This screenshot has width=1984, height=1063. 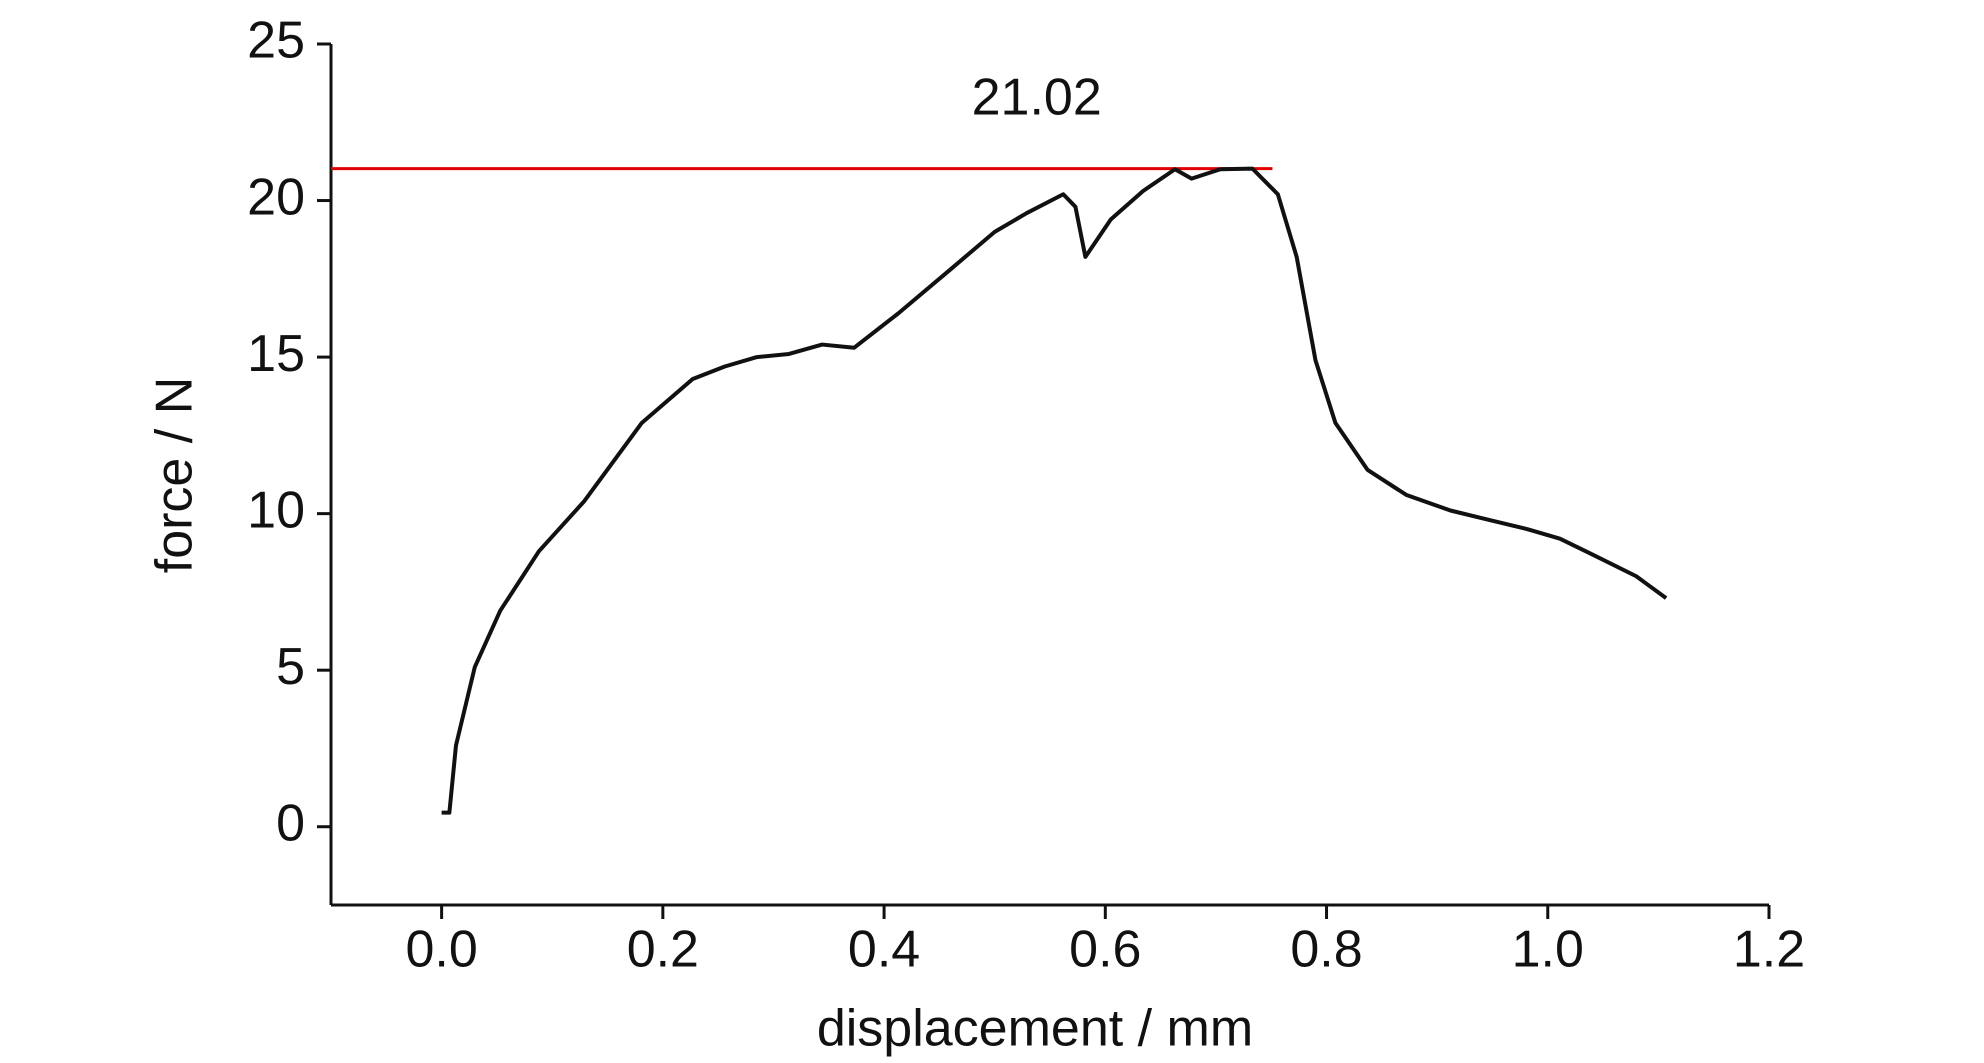 What do you see at coordinates (276, 197) in the screenshot?
I see `y-tick-label: 20` at bounding box center [276, 197].